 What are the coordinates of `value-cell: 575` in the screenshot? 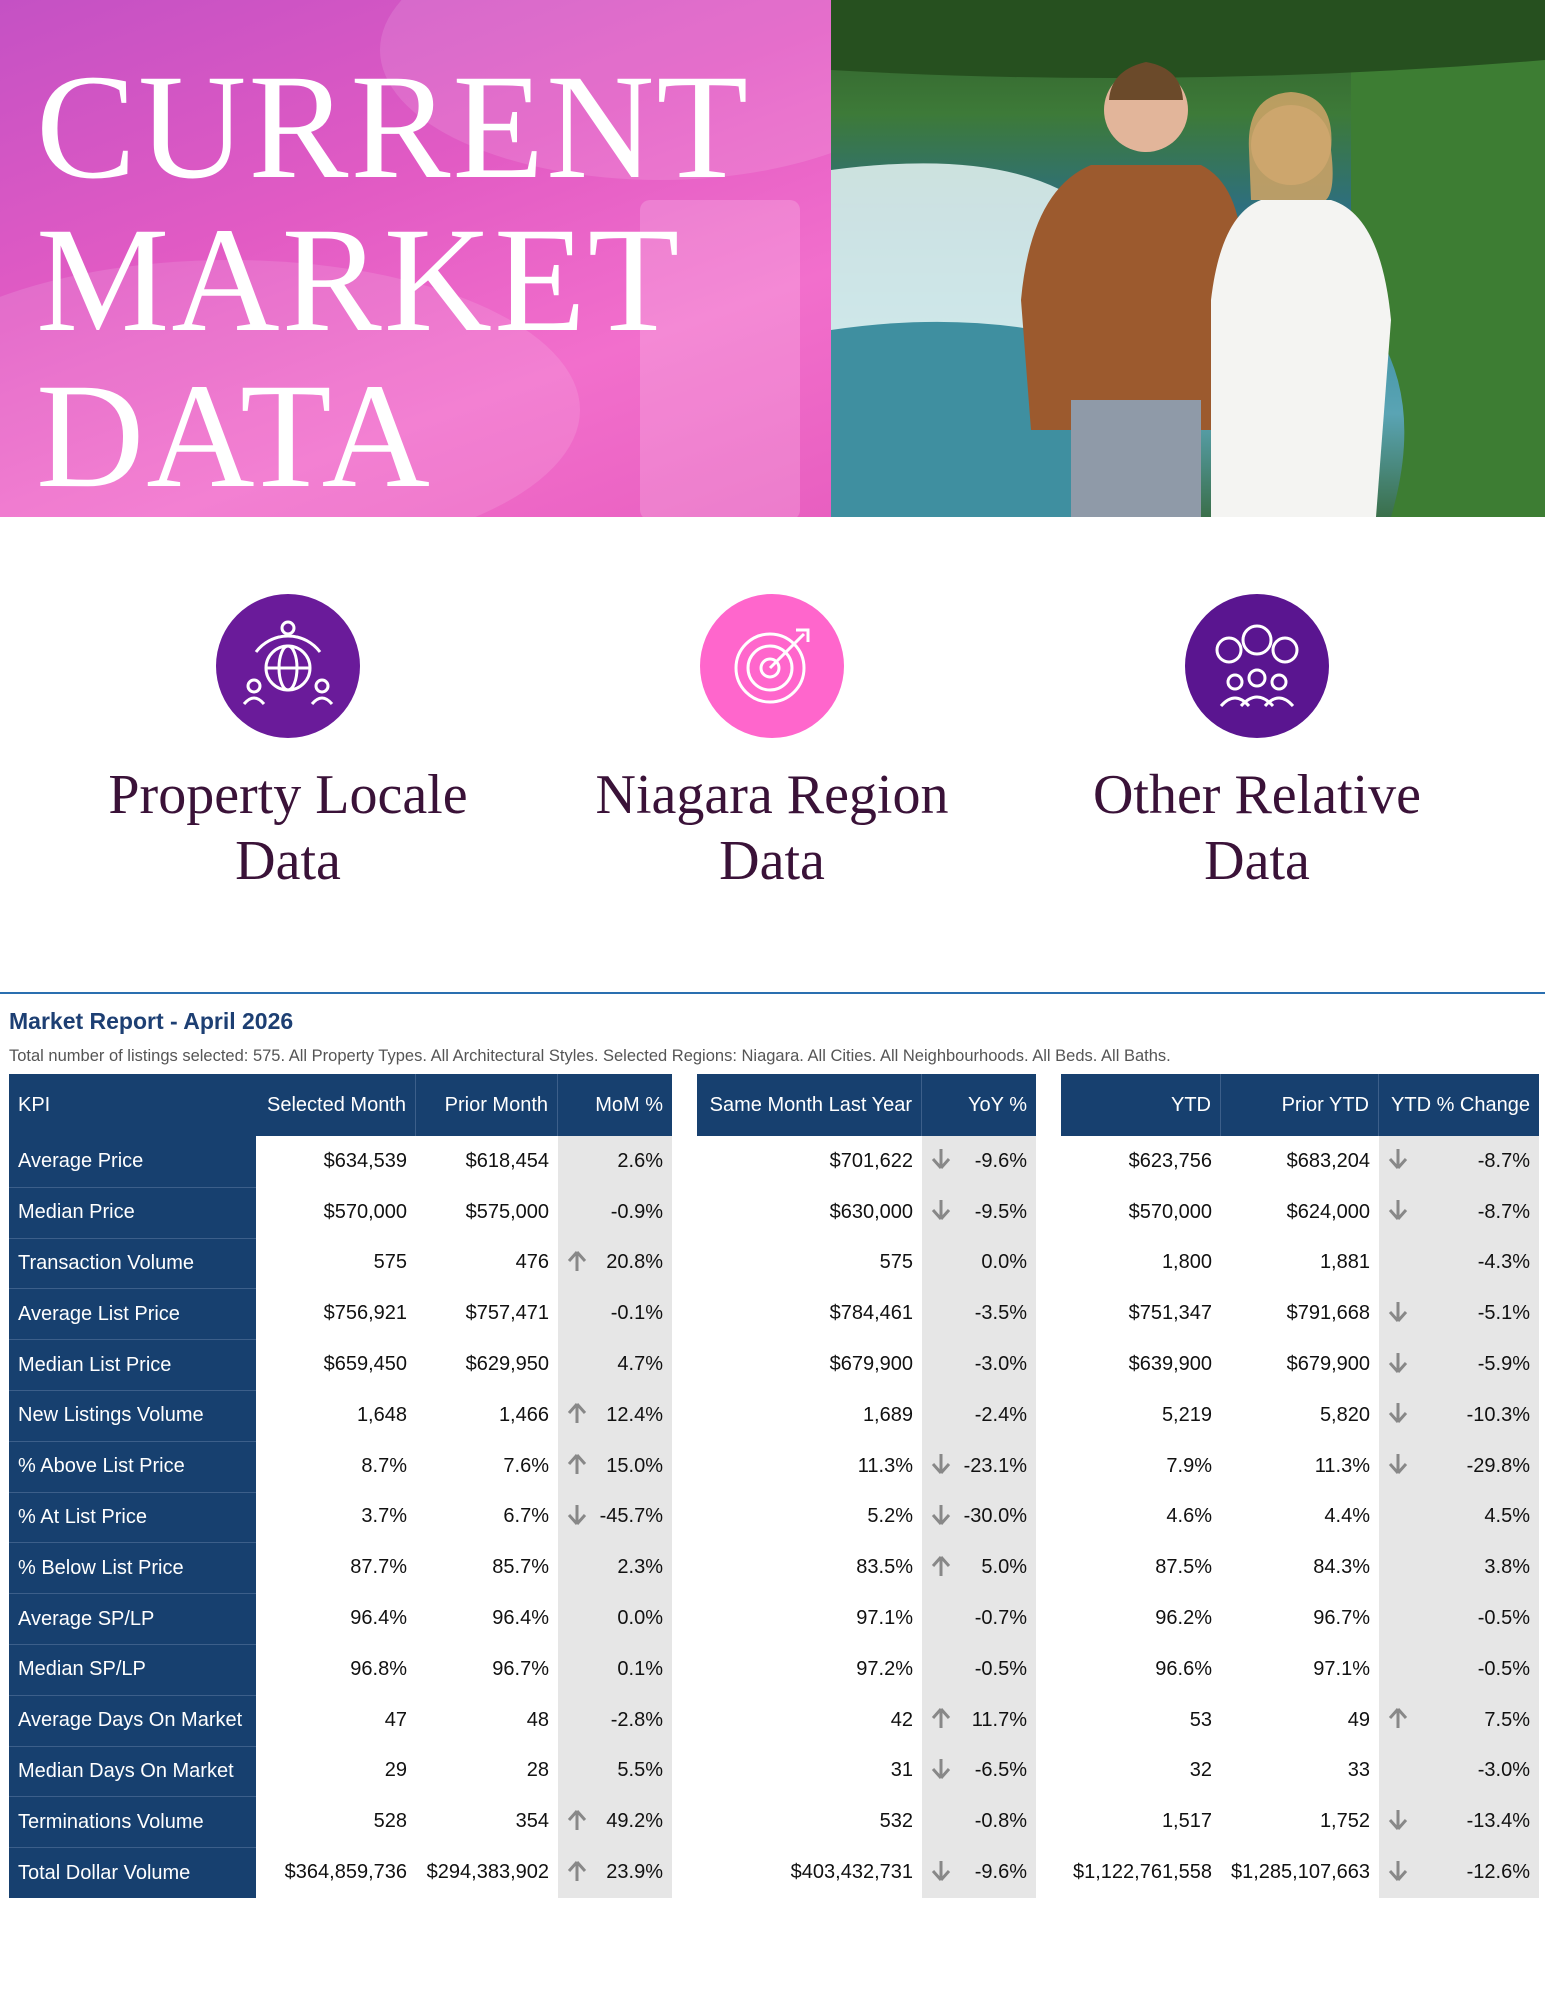 It's located at (336, 1263).